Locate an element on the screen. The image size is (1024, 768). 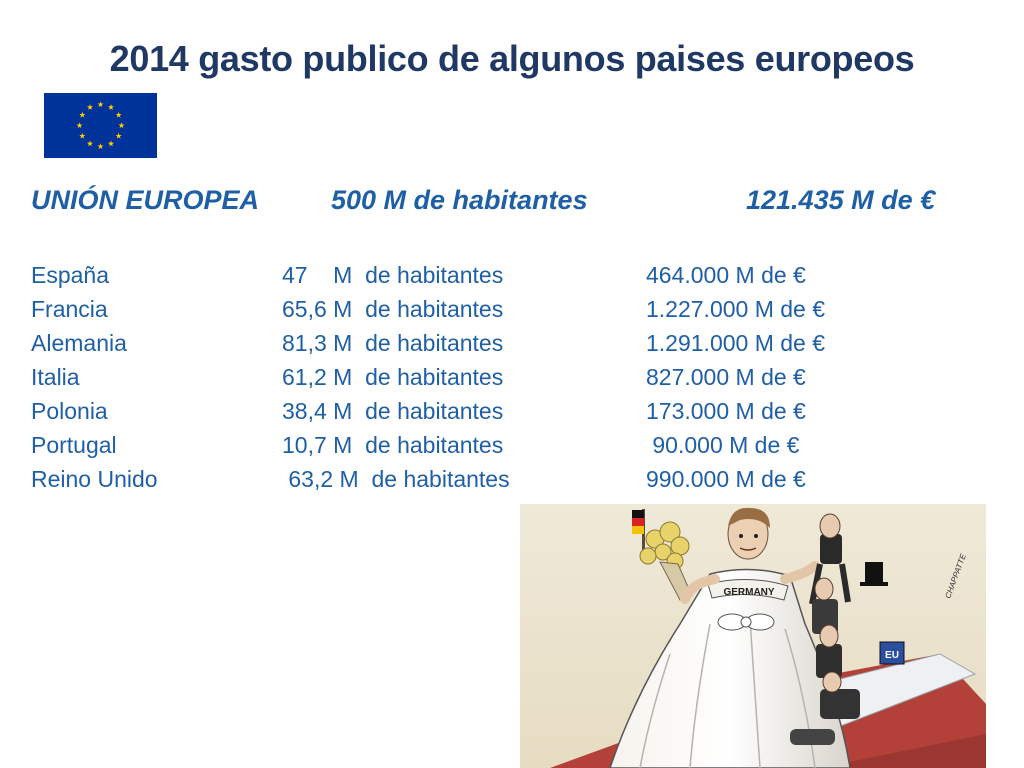
country-population: 63,2 M de habitantes is located at coordinates (396, 479).